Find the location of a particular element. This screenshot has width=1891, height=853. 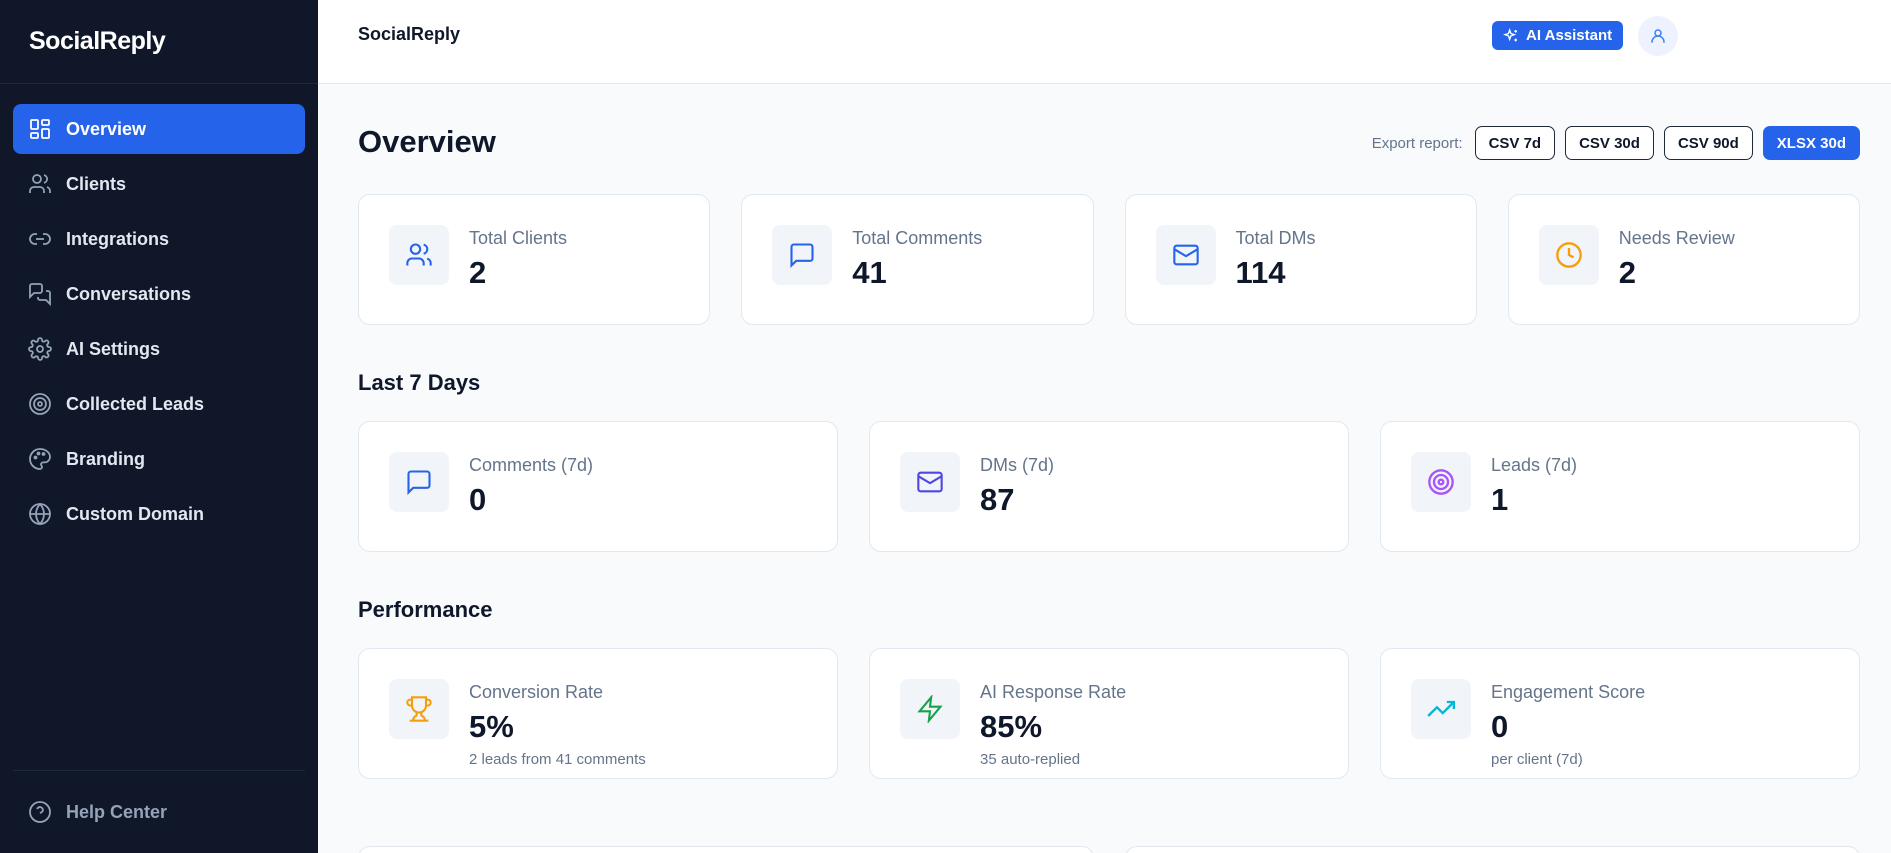

user-avatar-button is located at coordinates (1658, 36).